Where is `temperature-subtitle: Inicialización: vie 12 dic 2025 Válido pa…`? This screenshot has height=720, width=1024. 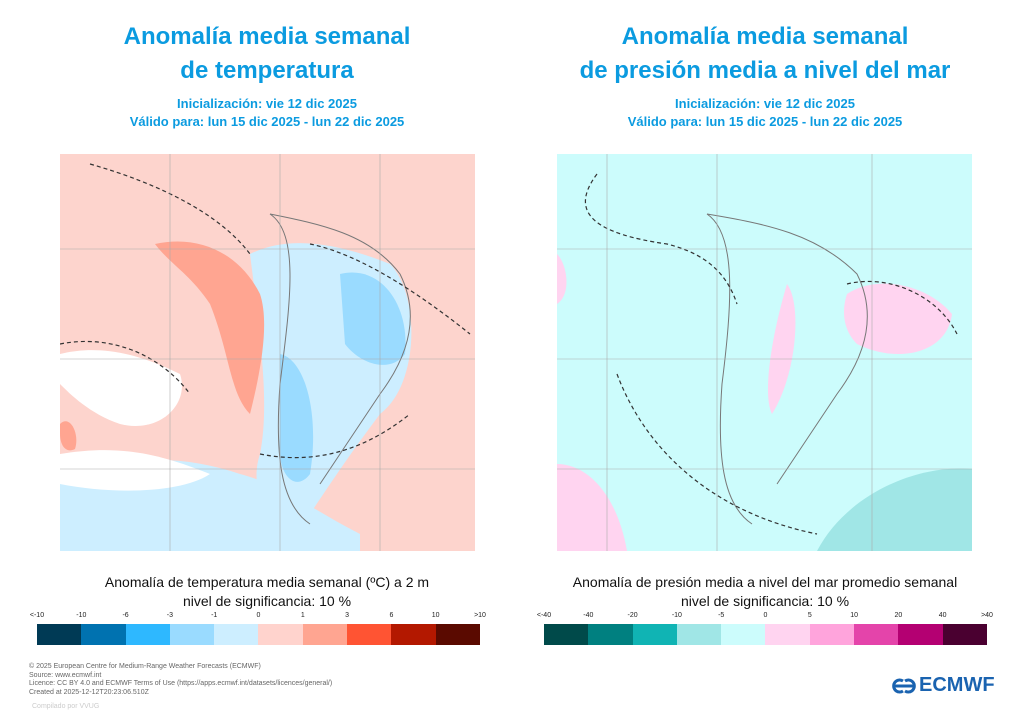
temperature-subtitle: Inicialización: vie 12 dic 2025 Válido pa… is located at coordinates (267, 113).